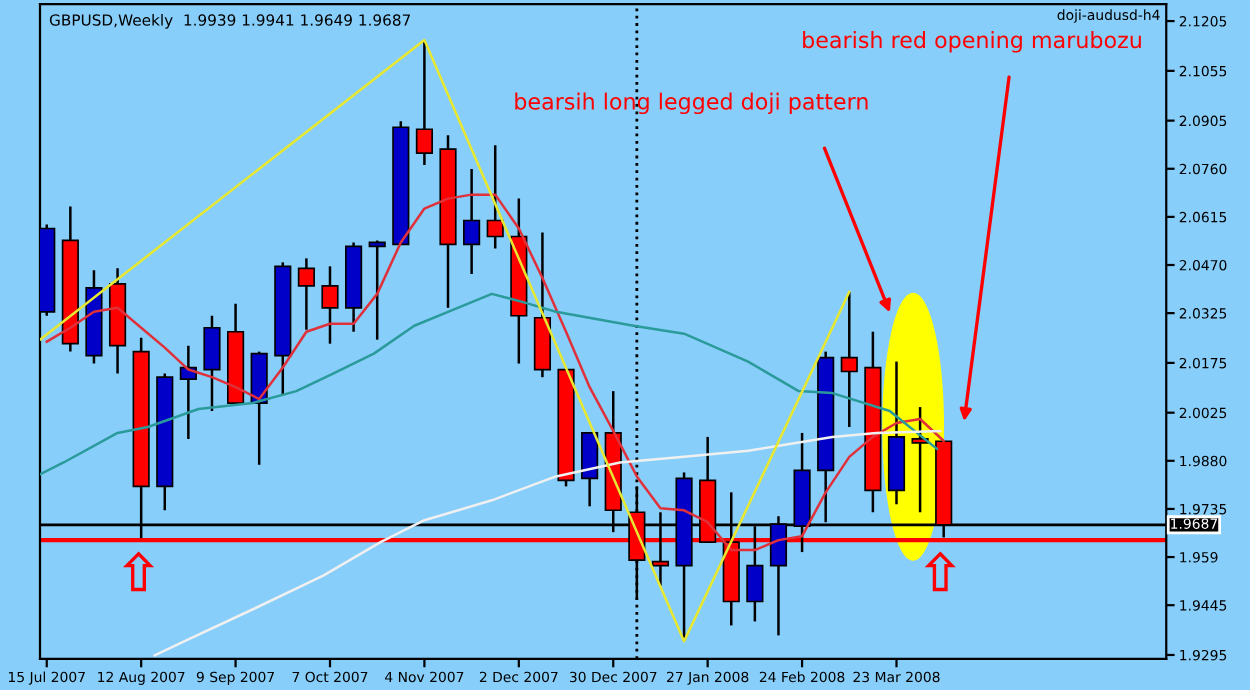  Describe the element at coordinates (691, 103) in the screenshot. I see `annotation: bearsih long legged doji pattern` at that location.